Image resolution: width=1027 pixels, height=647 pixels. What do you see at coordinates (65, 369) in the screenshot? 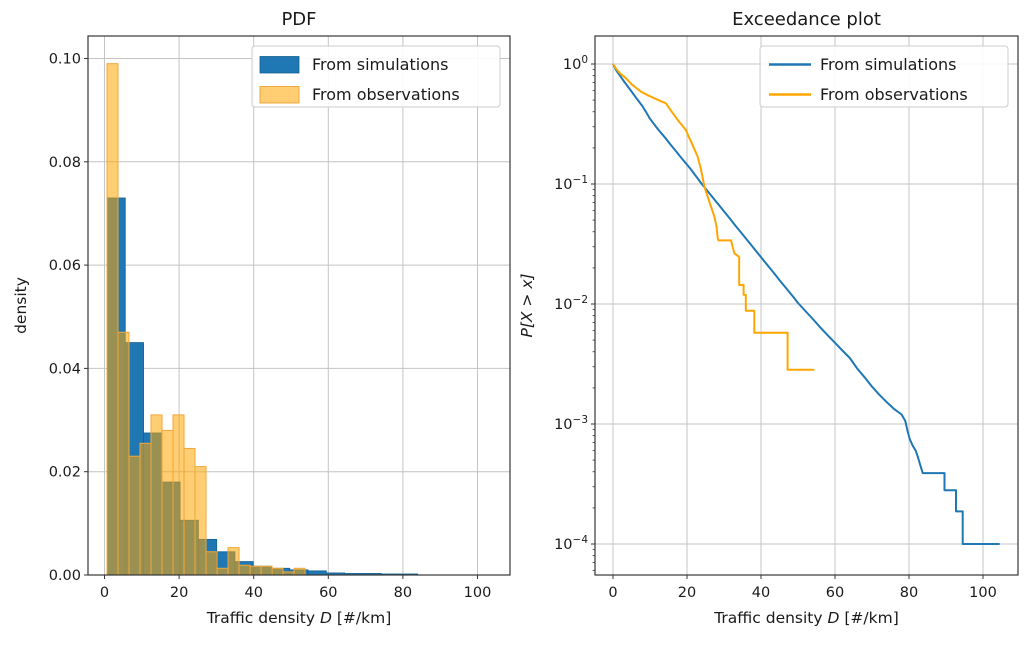
I see `y-tick-label: 0.04` at bounding box center [65, 369].